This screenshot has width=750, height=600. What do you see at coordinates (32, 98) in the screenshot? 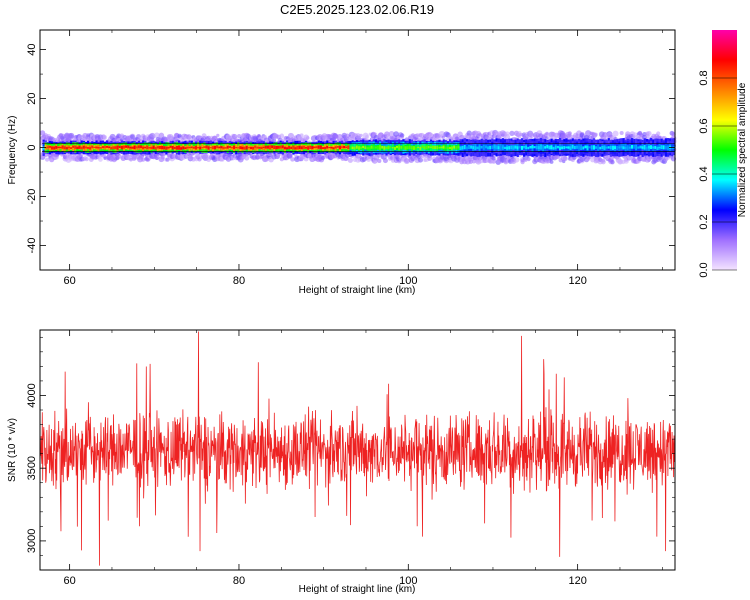
I see `y-tick-label: 20` at bounding box center [32, 98].